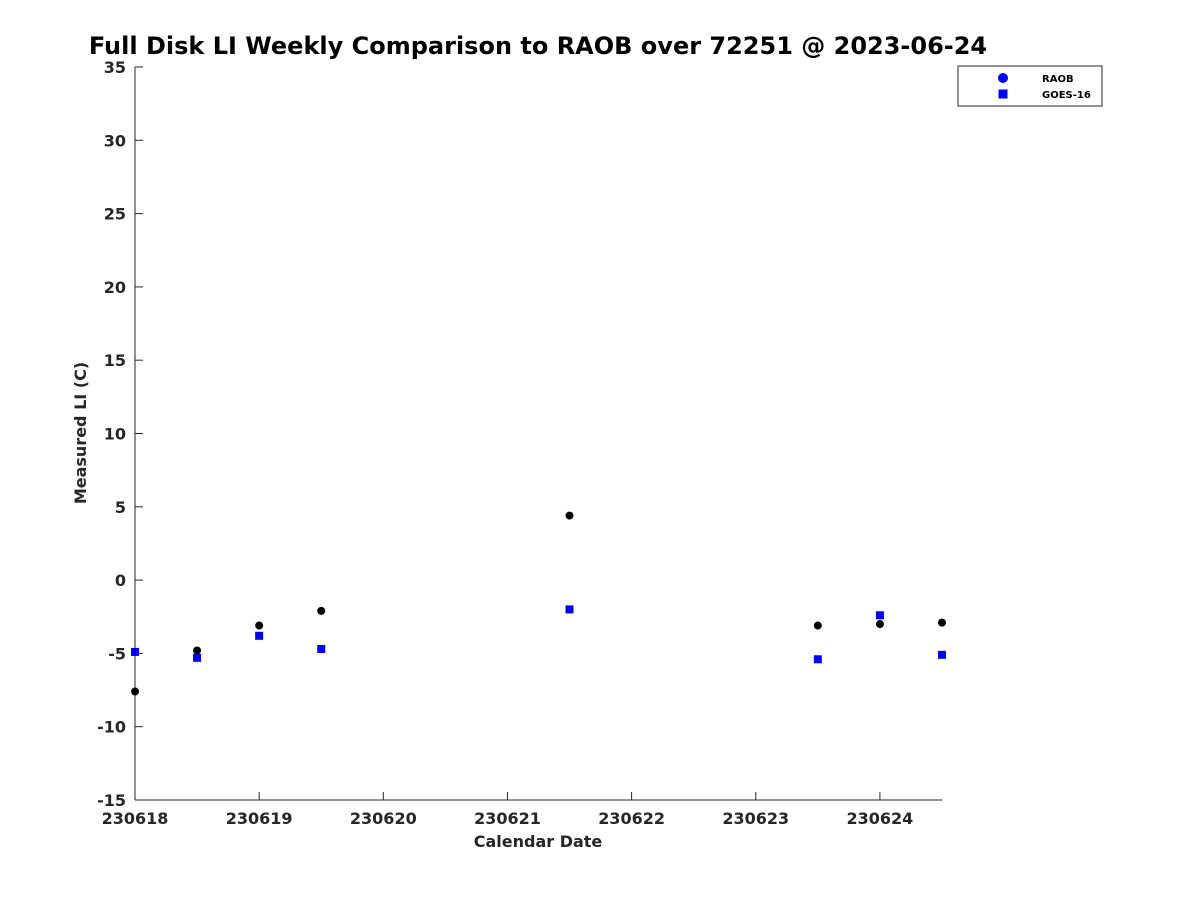 The image size is (1200, 900). Describe the element at coordinates (115, 287) in the screenshot. I see `y-tick-label: 20` at that location.